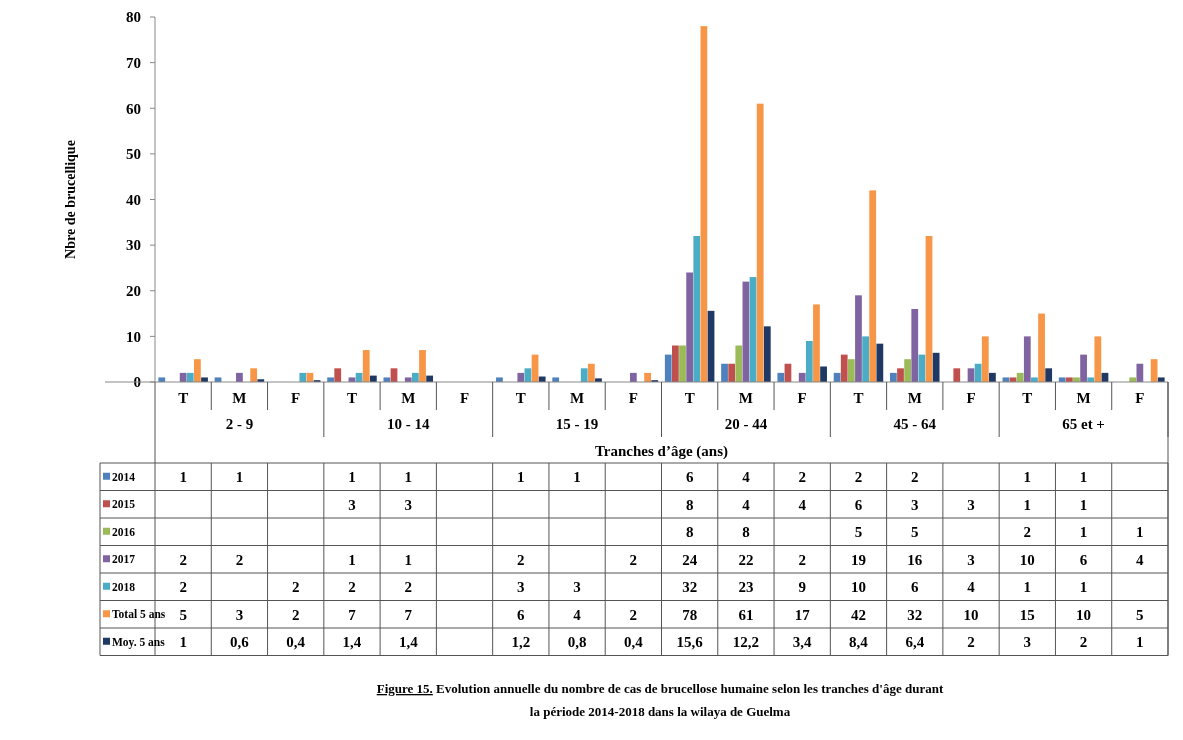  Describe the element at coordinates (660, 700) in the screenshot. I see `text: Figure 15. Evolution annuelle du nombre de cas de brucellose humaine selon les tranches d'âge durant la période 2014-2018 dans la wilaya de Guelma` at that location.